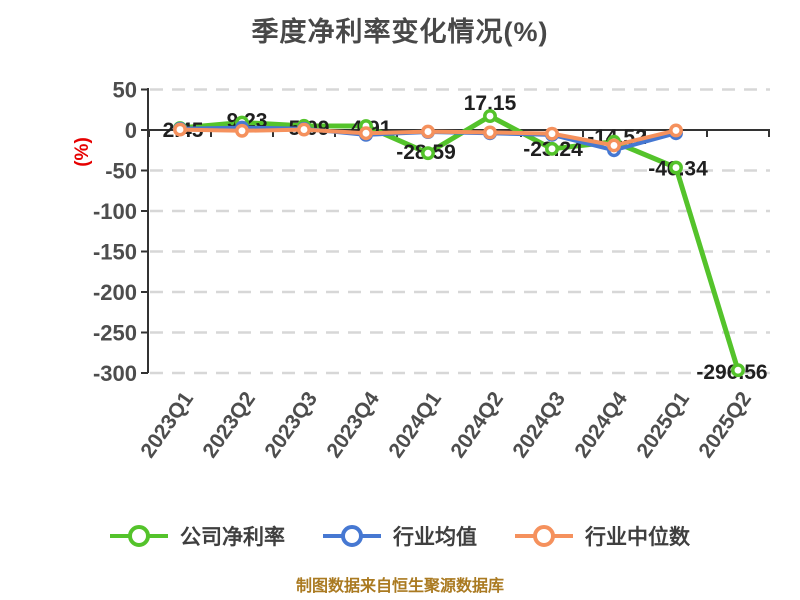 This screenshot has height=600, width=800. What do you see at coordinates (353, 424) in the screenshot?
I see `x-tick-label: 2023Q4` at bounding box center [353, 424].